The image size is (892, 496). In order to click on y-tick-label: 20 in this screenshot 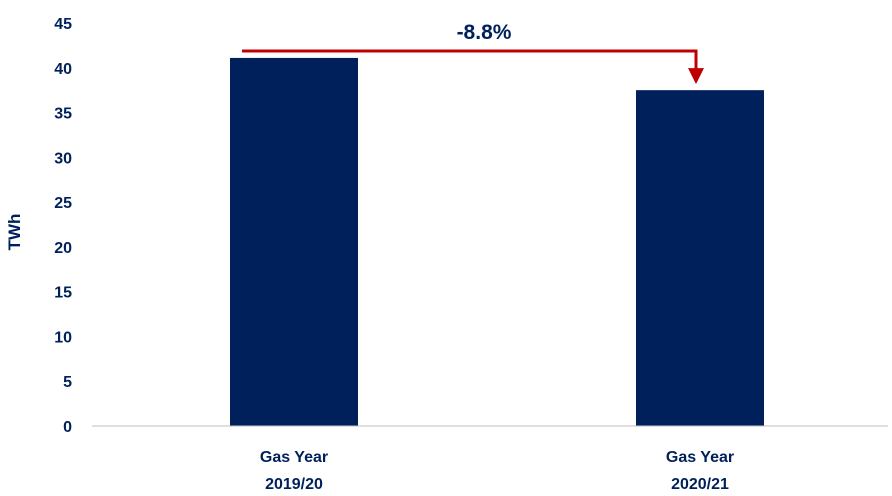, I will do `click(63, 248)`.